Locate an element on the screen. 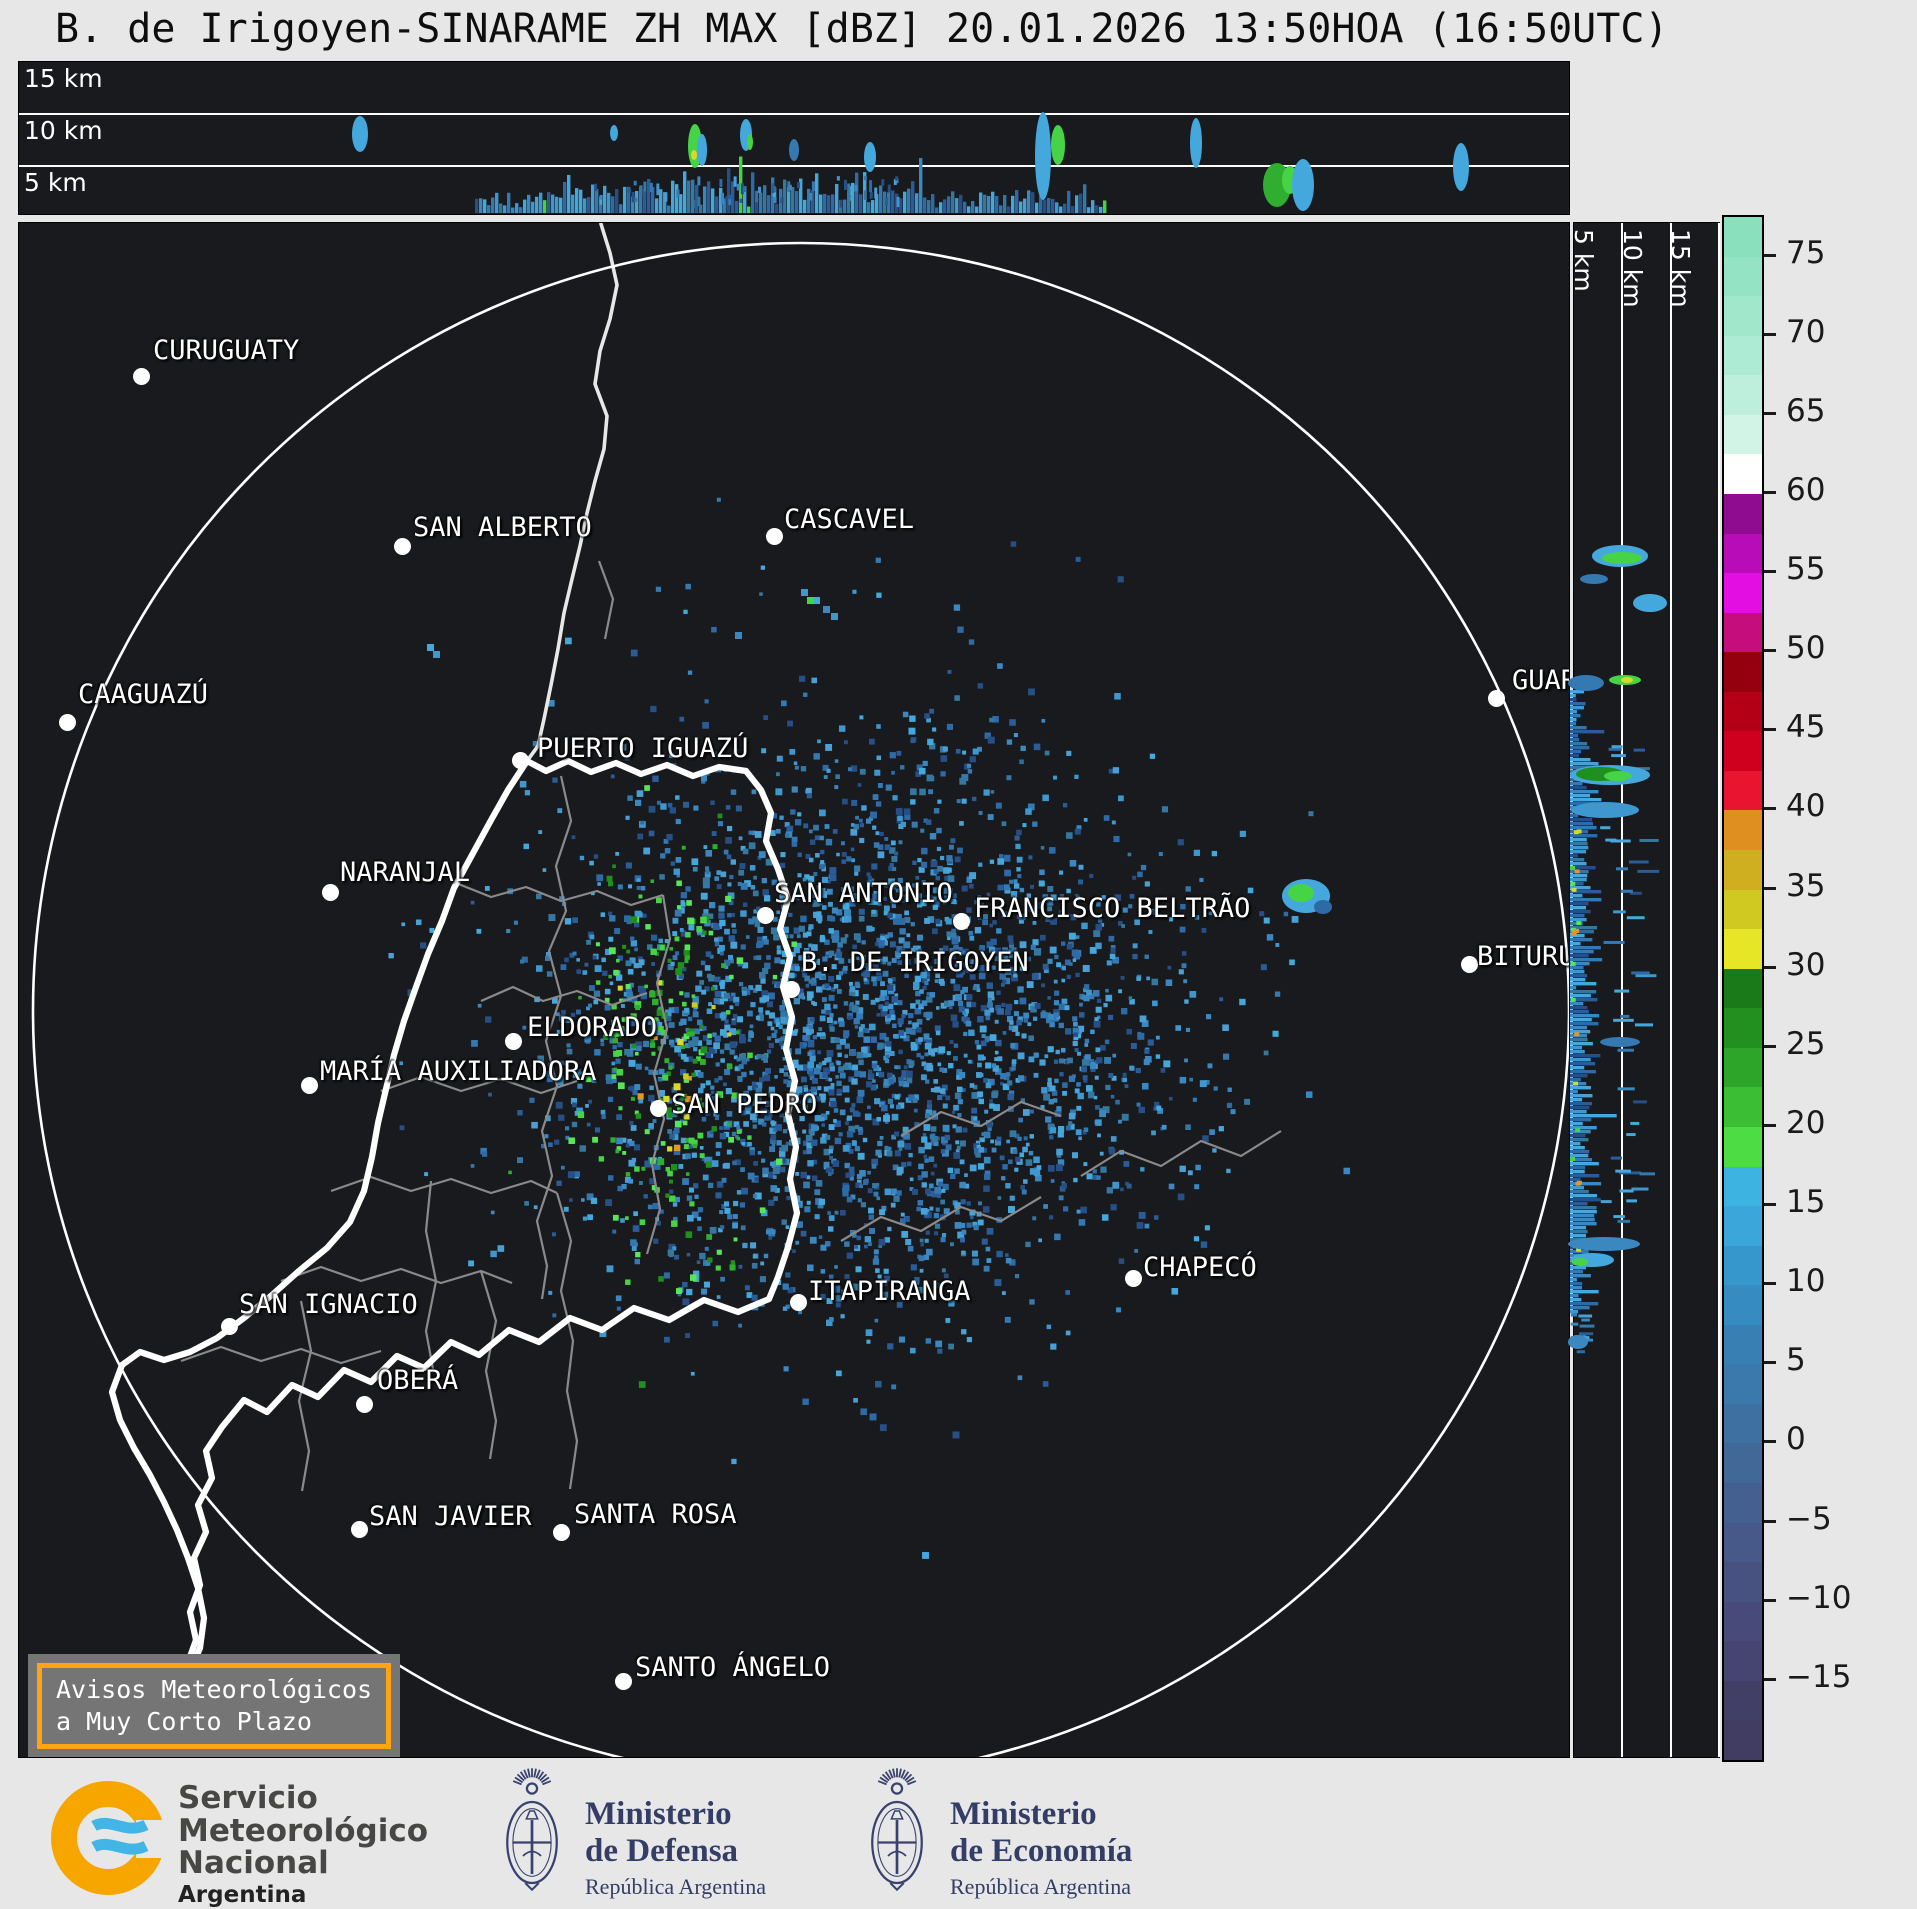  colorbar-tick-label: 75 is located at coordinates (1806, 252).